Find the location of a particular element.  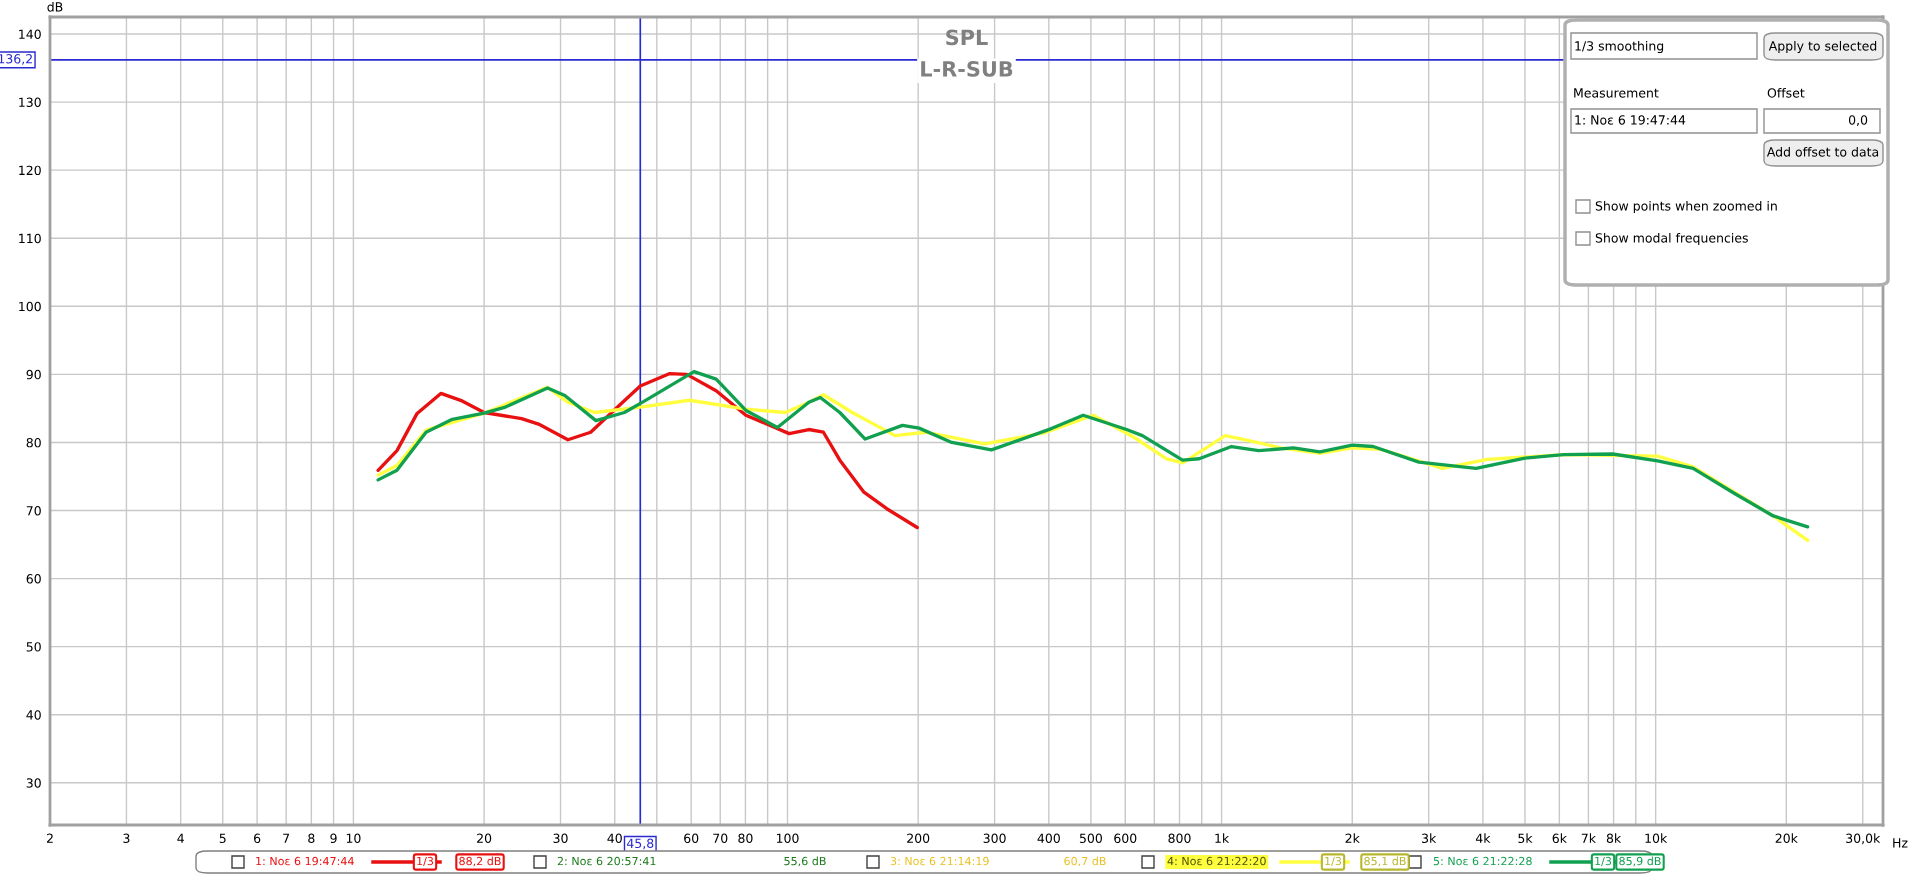

x-tick-label: 20k is located at coordinates (1786, 838).